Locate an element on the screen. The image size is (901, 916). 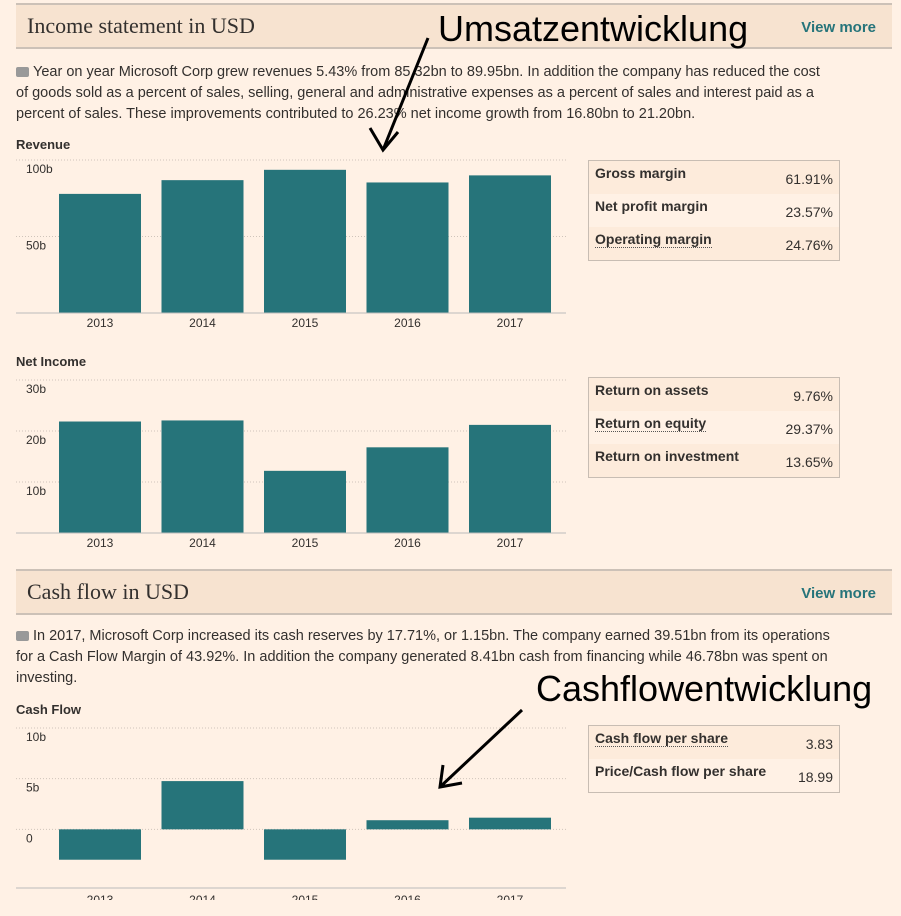
stat-label: Return on assets is located at coordinates (652, 390).